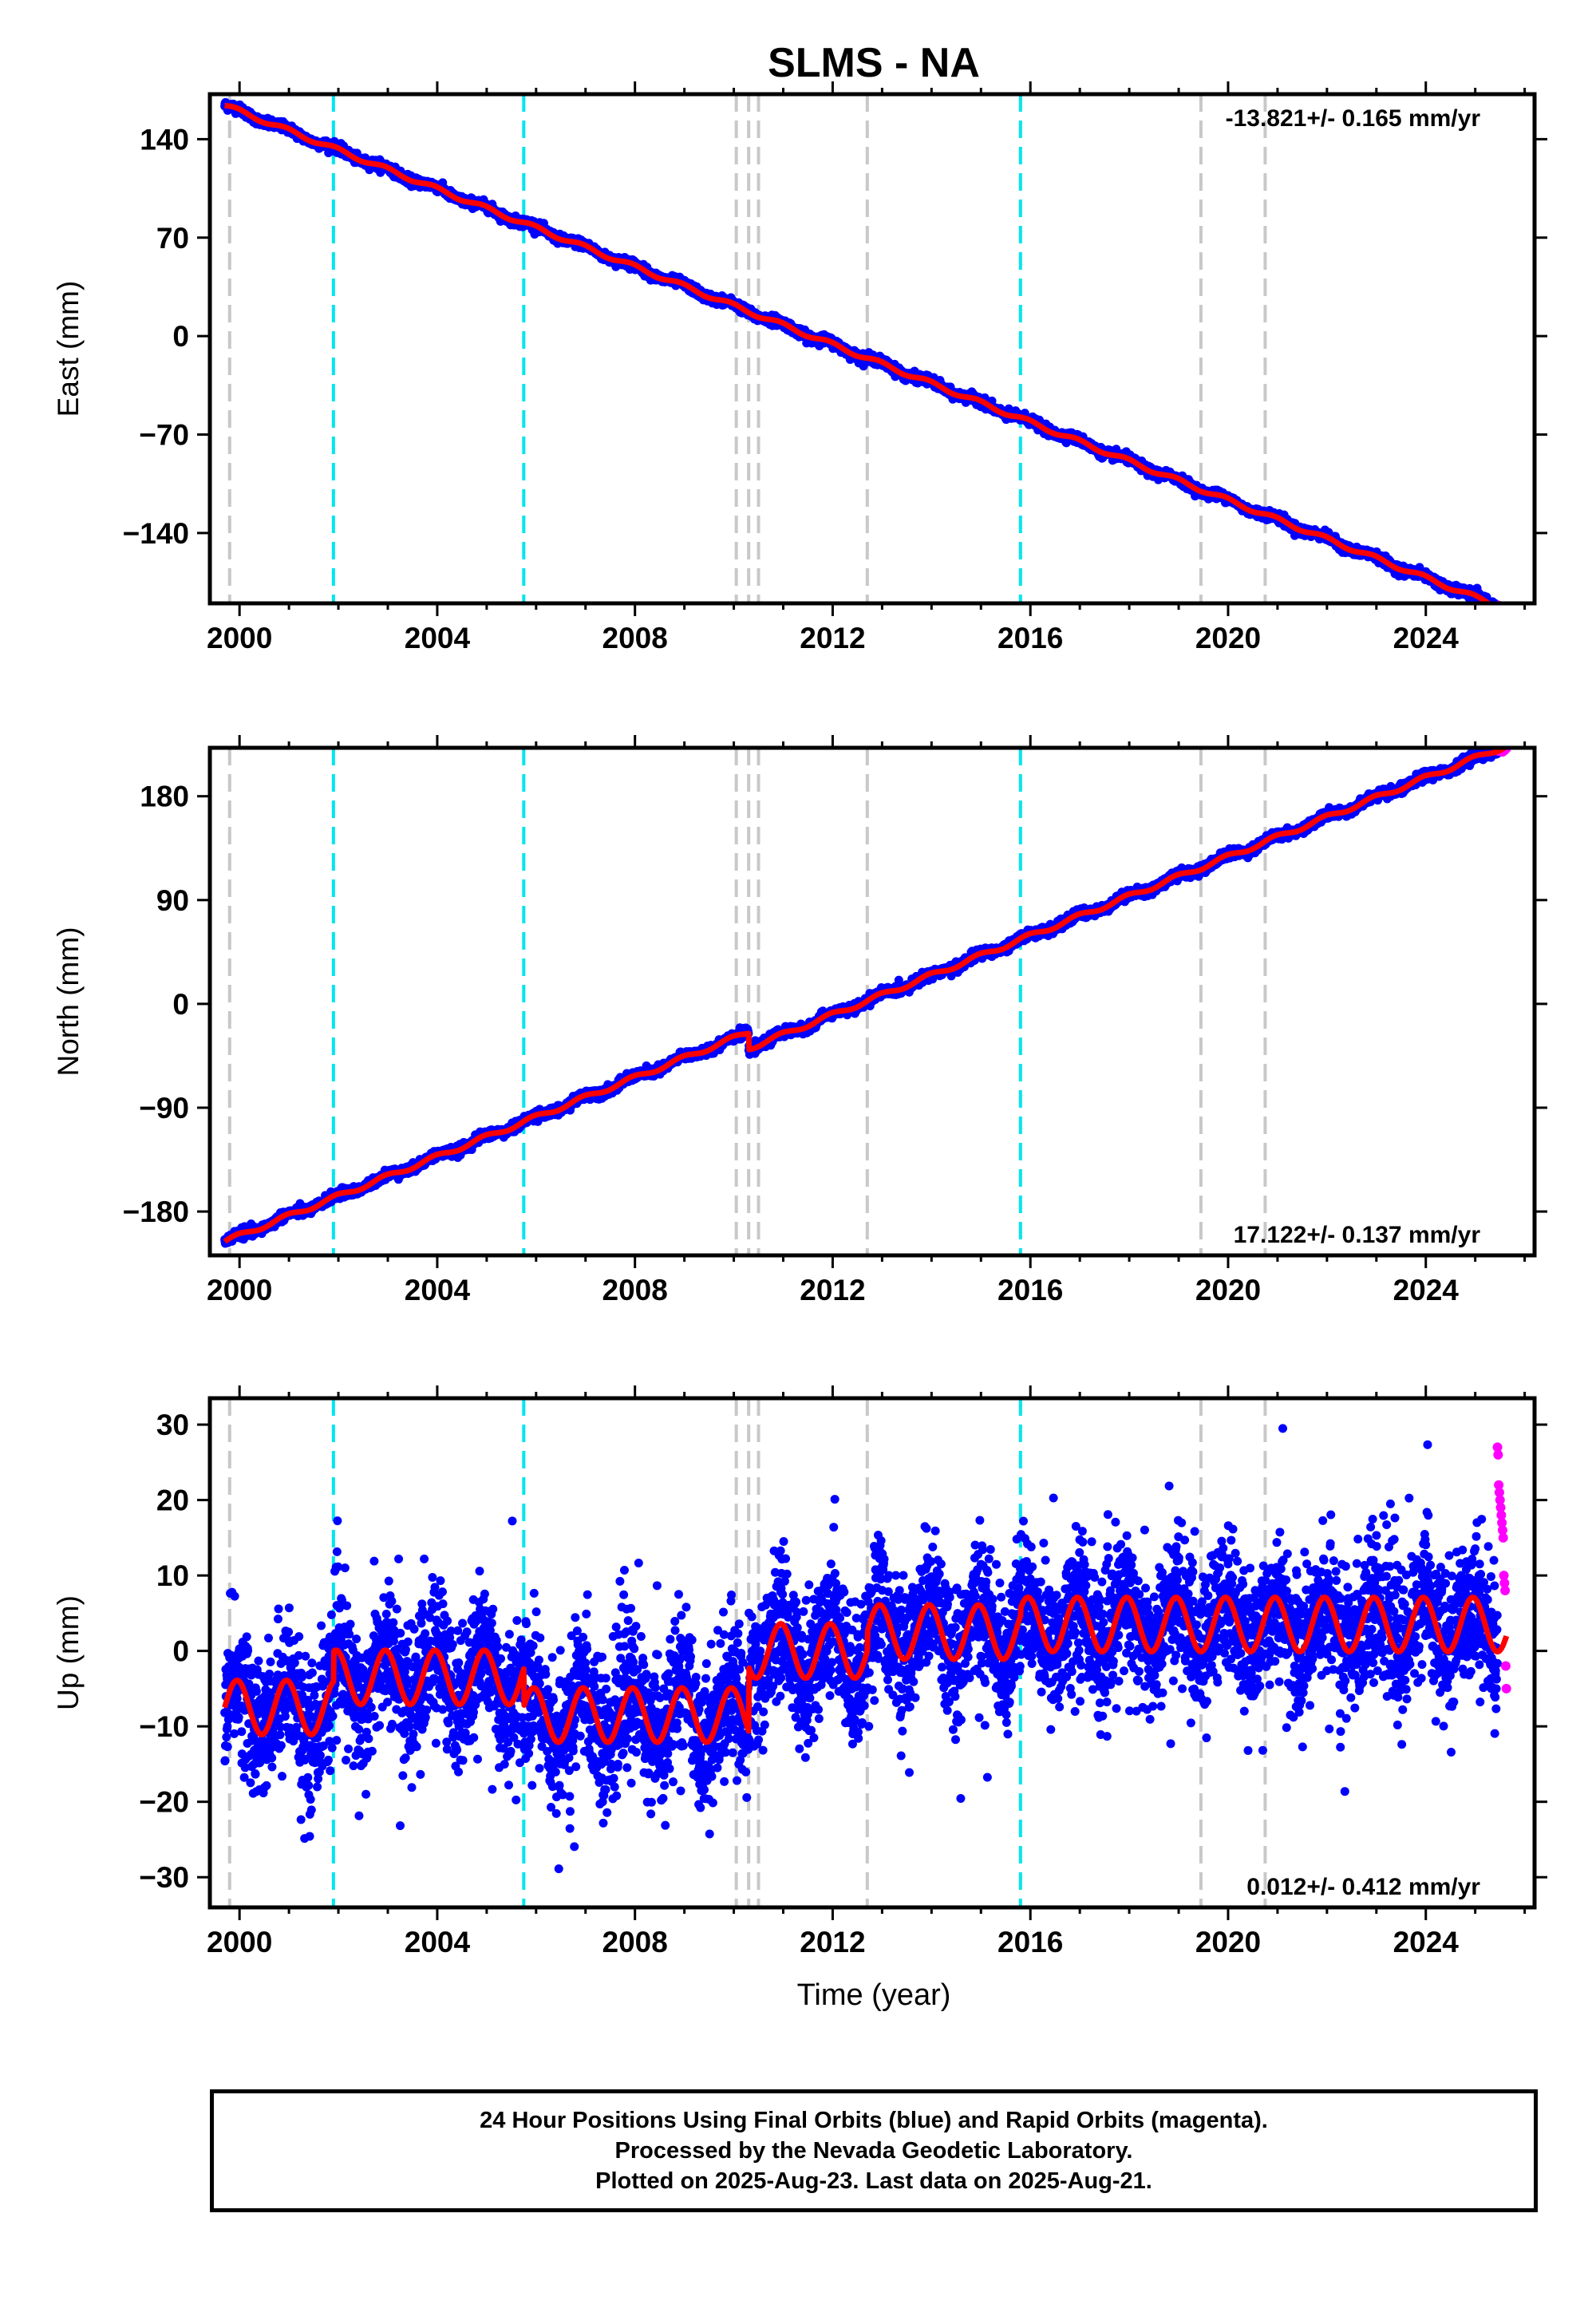 The height and width of the screenshot is (2316, 1596). What do you see at coordinates (1426, 638) in the screenshot?
I see `x-tick-label: 2024` at bounding box center [1426, 638].